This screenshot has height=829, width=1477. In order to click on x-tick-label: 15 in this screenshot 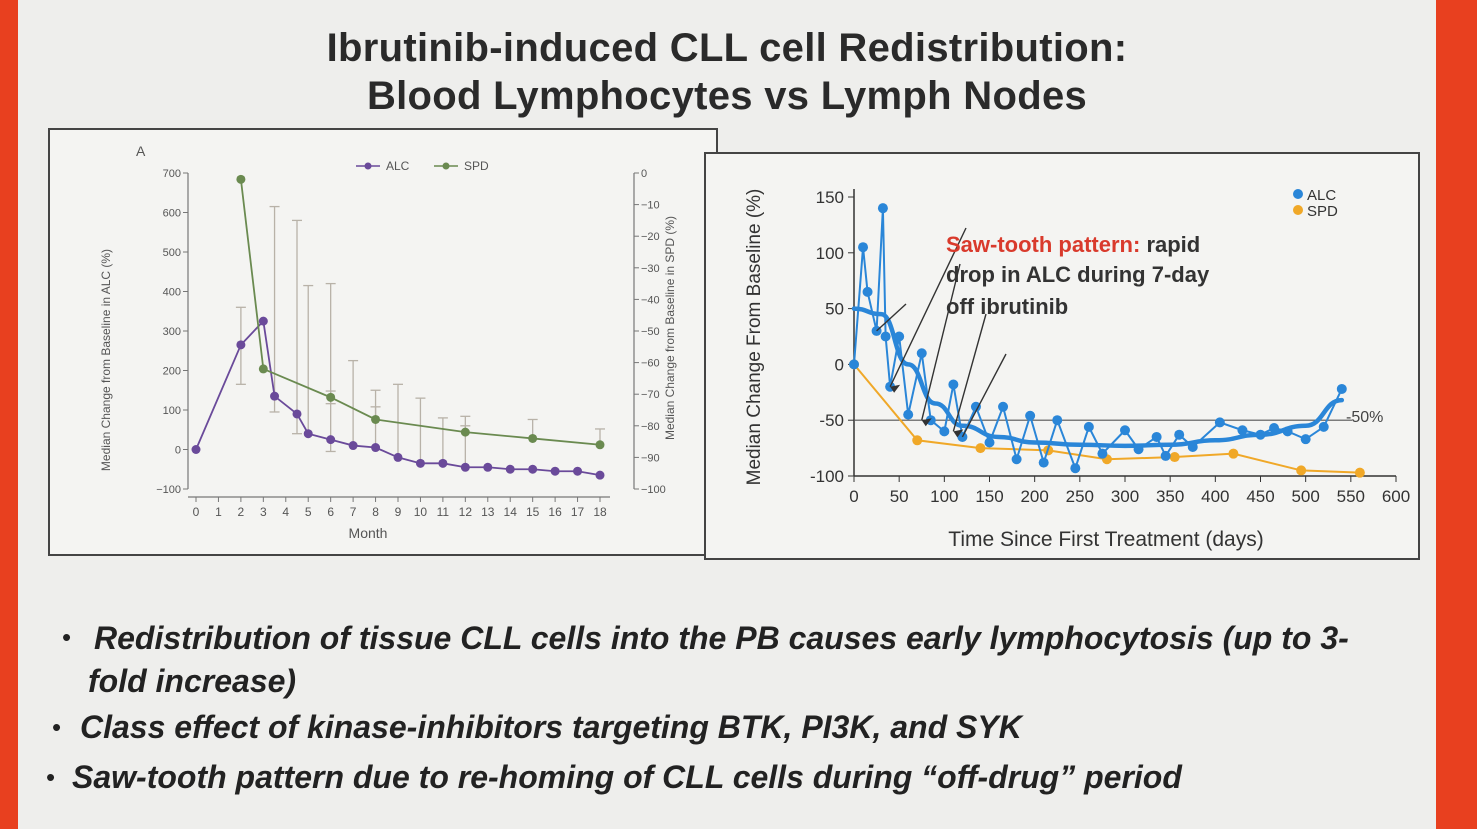, I will do `click(533, 512)`.